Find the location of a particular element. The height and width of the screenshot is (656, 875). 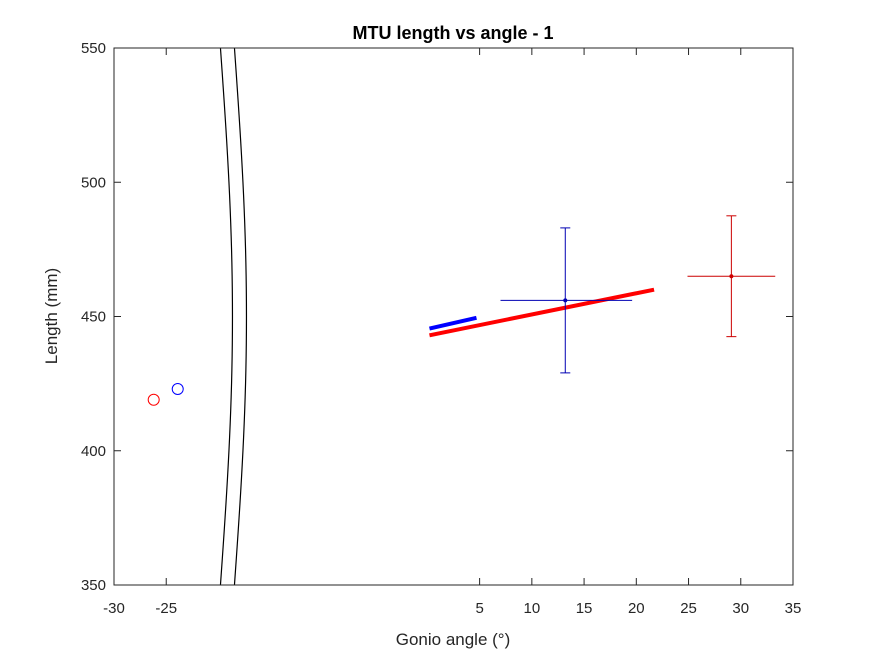

axis-break-gap is located at coordinates (233, 316).